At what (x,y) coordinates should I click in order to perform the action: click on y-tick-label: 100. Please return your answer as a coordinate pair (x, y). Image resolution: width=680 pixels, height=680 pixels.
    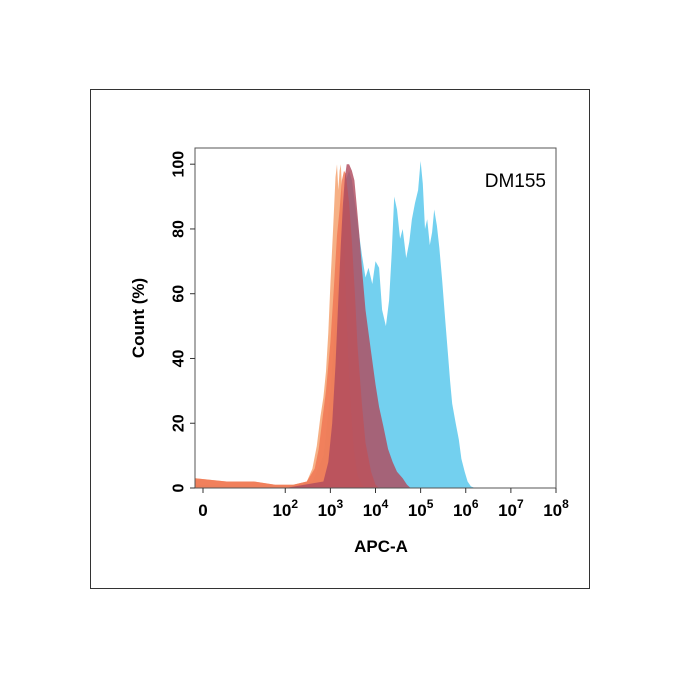
    Looking at the image, I should click on (179, 164).